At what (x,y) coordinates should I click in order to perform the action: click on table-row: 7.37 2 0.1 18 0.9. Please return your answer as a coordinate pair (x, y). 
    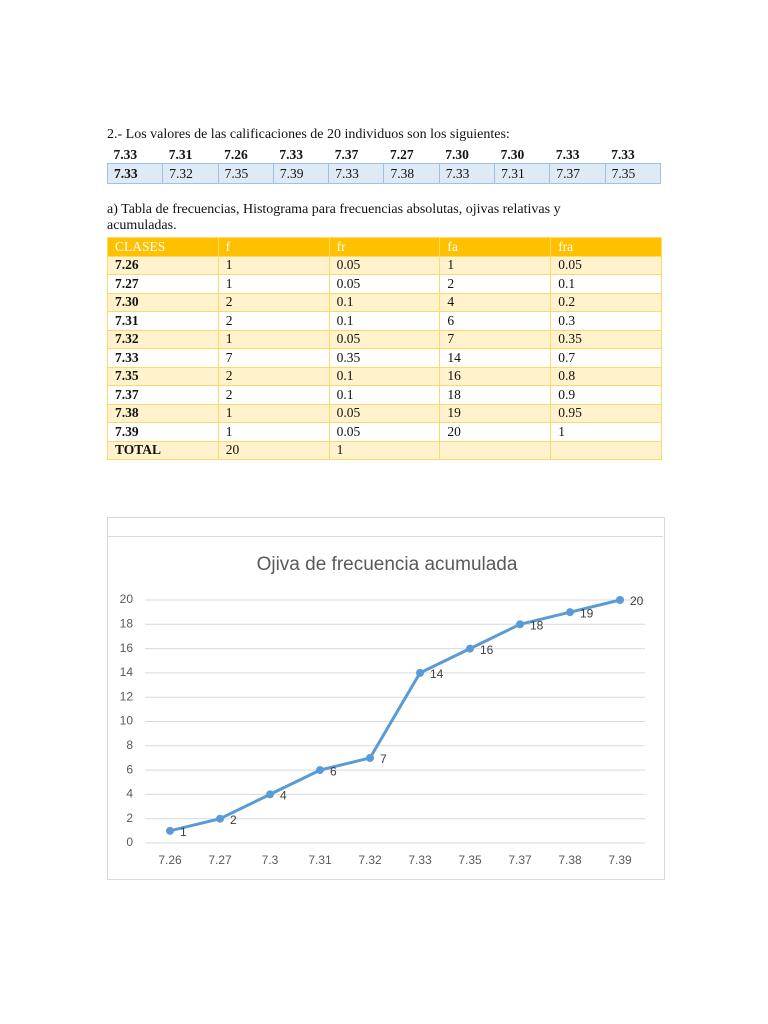
    Looking at the image, I should click on (384, 395).